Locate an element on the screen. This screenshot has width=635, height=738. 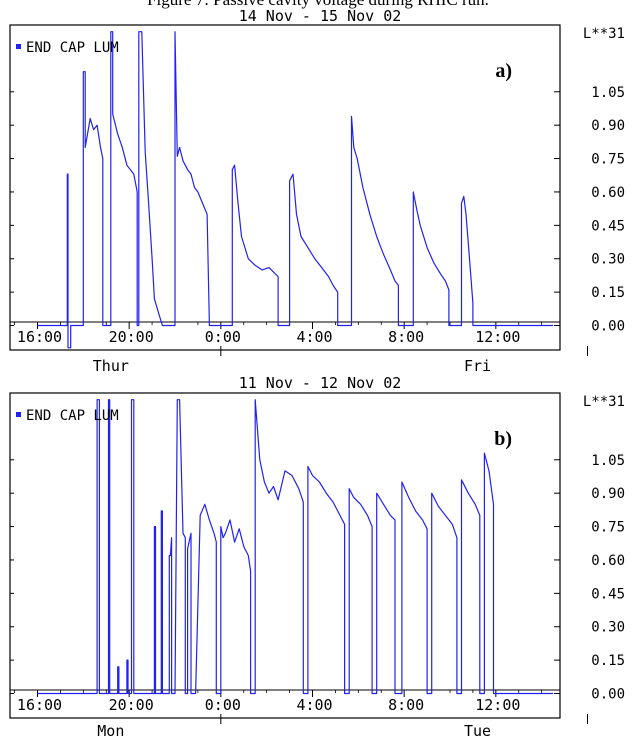
day-label: Thur is located at coordinates (111, 366).